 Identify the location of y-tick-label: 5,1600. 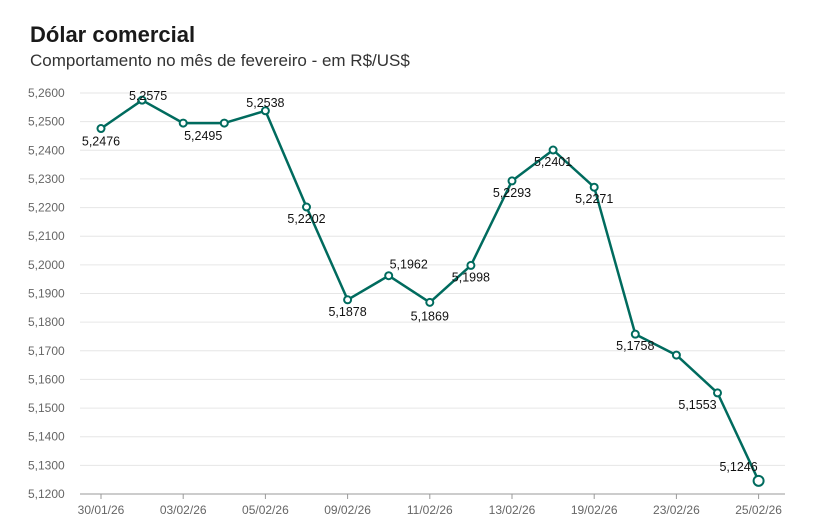
(46, 379).